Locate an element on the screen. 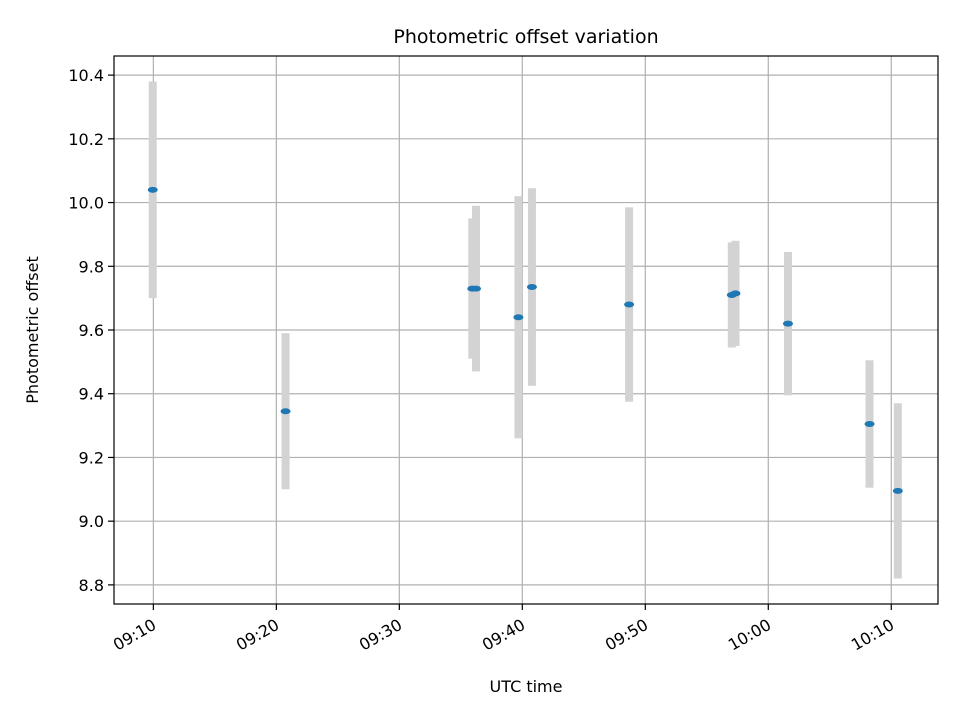 This screenshot has width=960, height=720. y-axis-ticks: 8.8 9.0 9.2 9.4 9.6 9.8 10.0 10.2 10.4 is located at coordinates (91, 330).